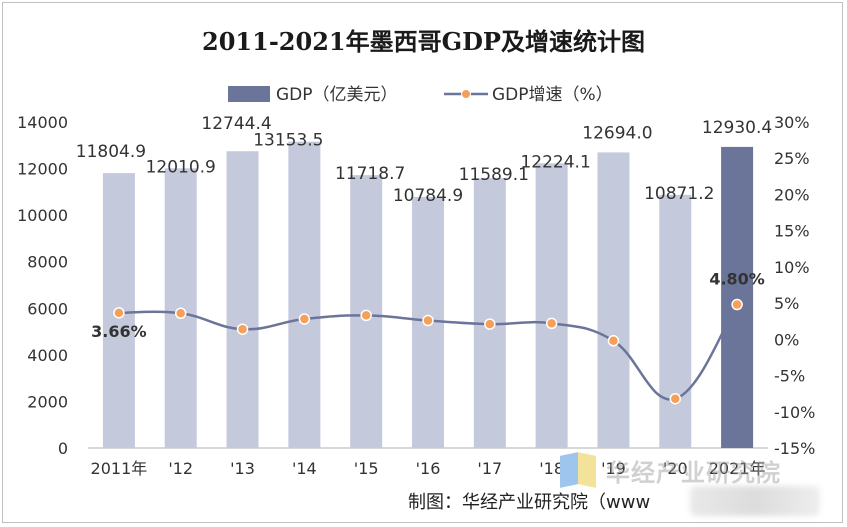 The width and height of the screenshot is (847, 527). Describe the element at coordinates (423, 41) in the screenshot. I see `chart-title: 2011-2021年墨西哥GDP及增速统计图` at that location.